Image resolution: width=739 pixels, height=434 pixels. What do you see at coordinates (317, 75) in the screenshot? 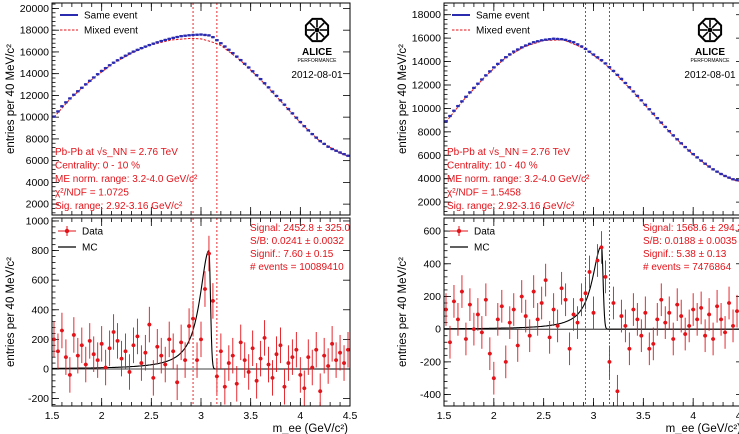
I see `date-label: 2012-08-01` at bounding box center [317, 75].